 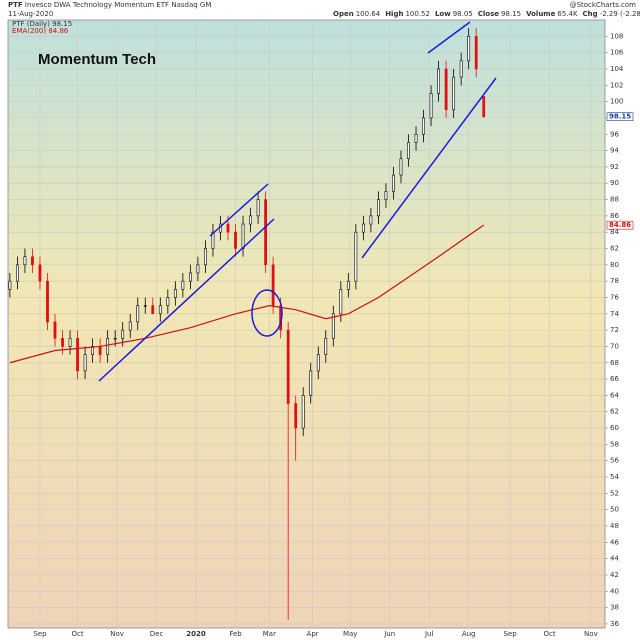 I want to click on symbol: PTF, so click(x=15, y=5).